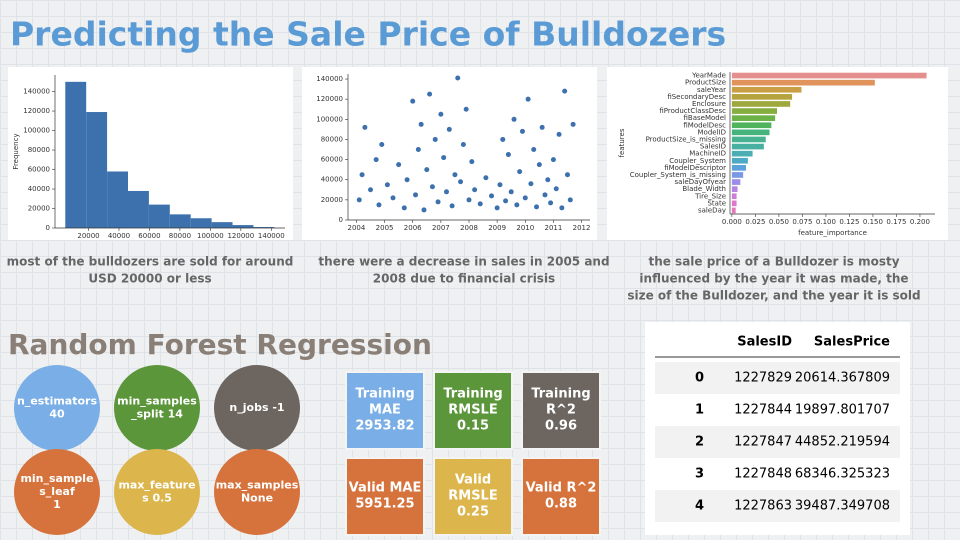  What do you see at coordinates (357, 228) in the screenshot?
I see `x-tick-label: 2004` at bounding box center [357, 228].